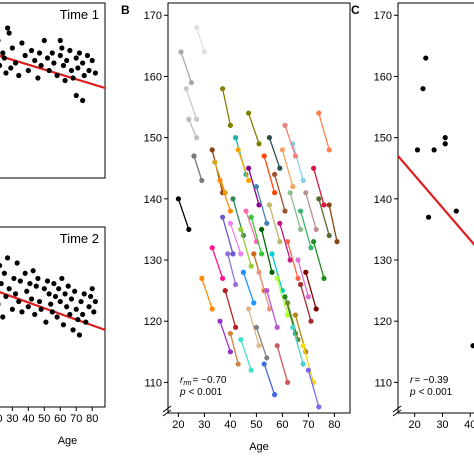 This screenshot has height=474, width=474. What do you see at coordinates (383, 77) in the screenshot?
I see `y-tick-label: 160` at bounding box center [383, 77].